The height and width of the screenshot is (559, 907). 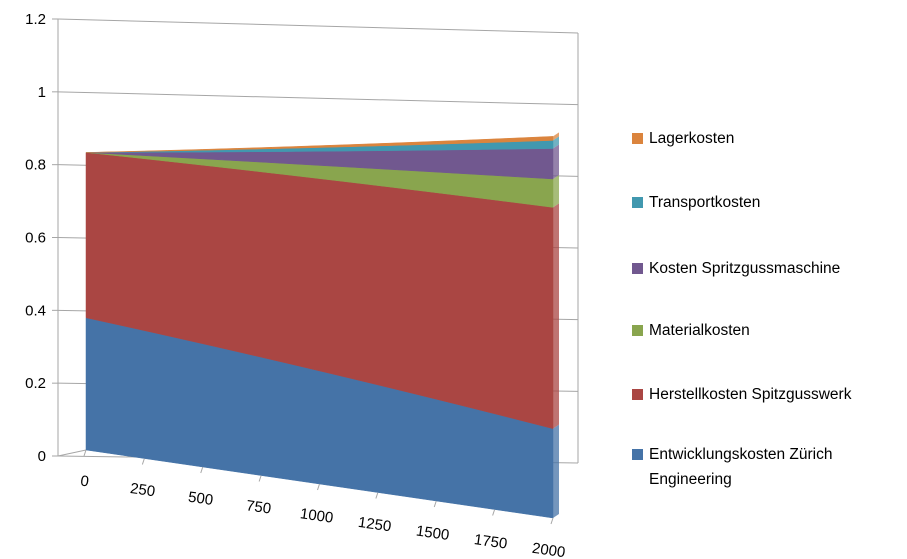 What do you see at coordinates (72, 453) in the screenshot?
I see `depth-axis-line` at bounding box center [72, 453].